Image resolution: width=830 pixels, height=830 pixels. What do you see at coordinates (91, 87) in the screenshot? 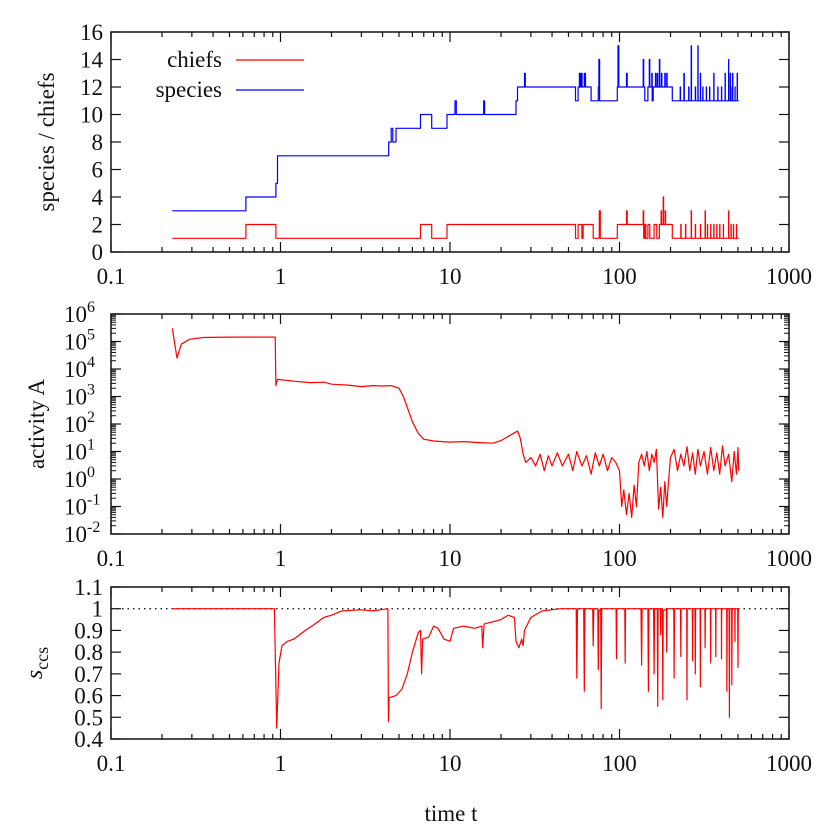
I see `y-tick-label: 12` at bounding box center [91, 87].